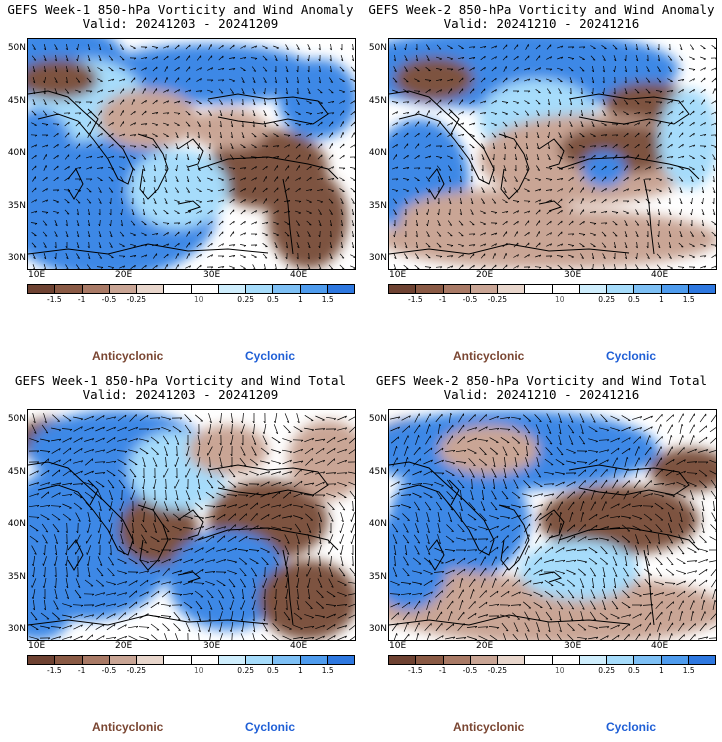 The height and width of the screenshot is (742, 722). Describe the element at coordinates (273, 670) in the screenshot. I see `colorbar-tick: 0.5` at that location.